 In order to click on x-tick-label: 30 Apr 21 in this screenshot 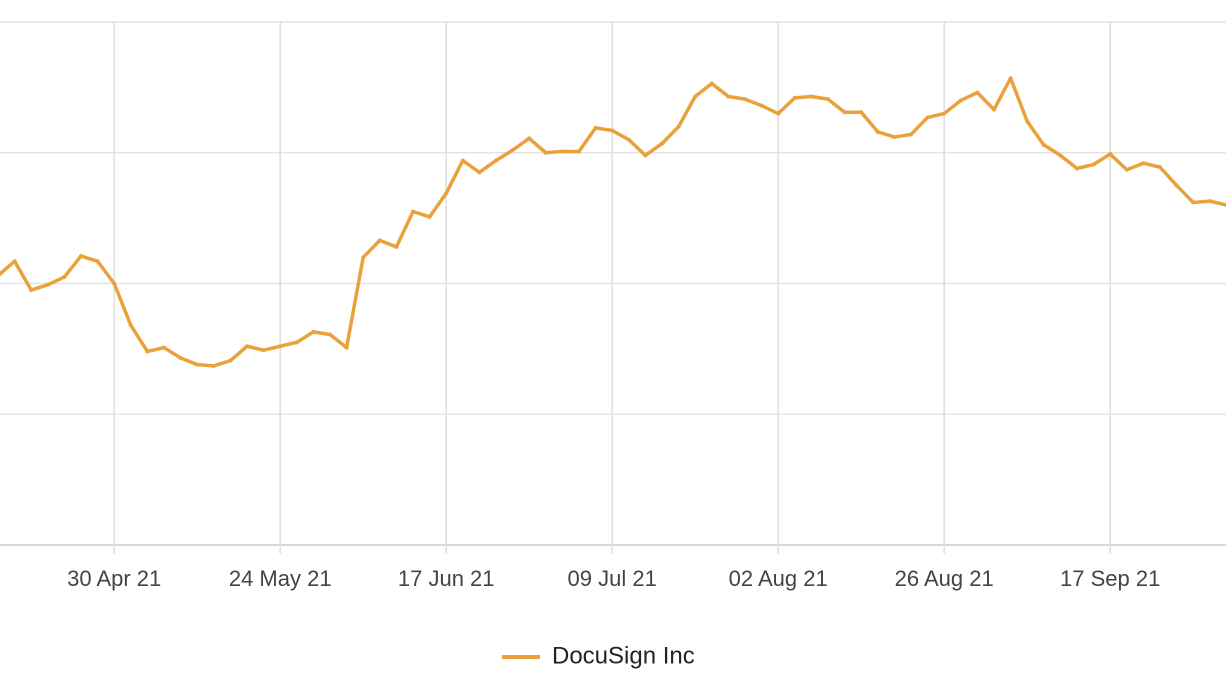, I will do `click(114, 578)`.